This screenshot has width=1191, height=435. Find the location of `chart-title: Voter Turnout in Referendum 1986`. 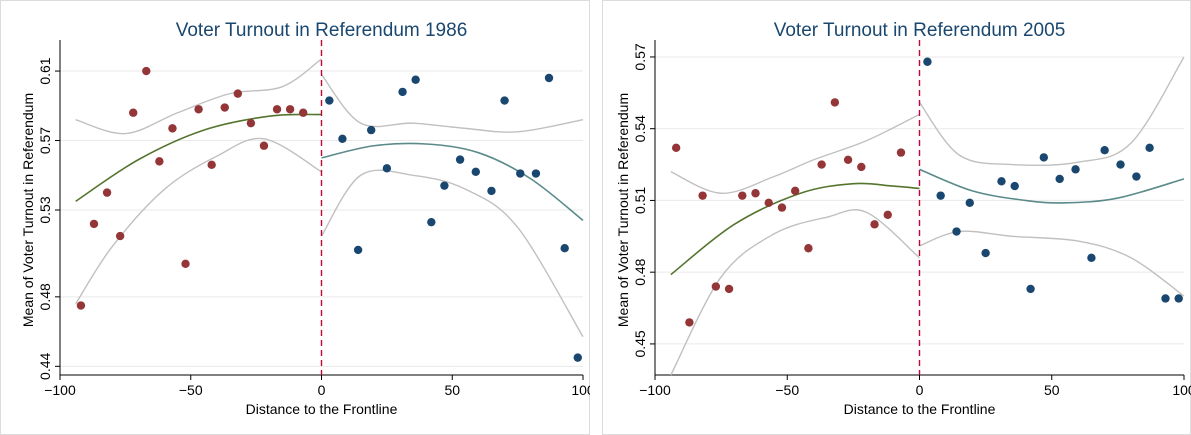

chart-title: Voter Turnout in Referendum 1986 is located at coordinates (322, 30).